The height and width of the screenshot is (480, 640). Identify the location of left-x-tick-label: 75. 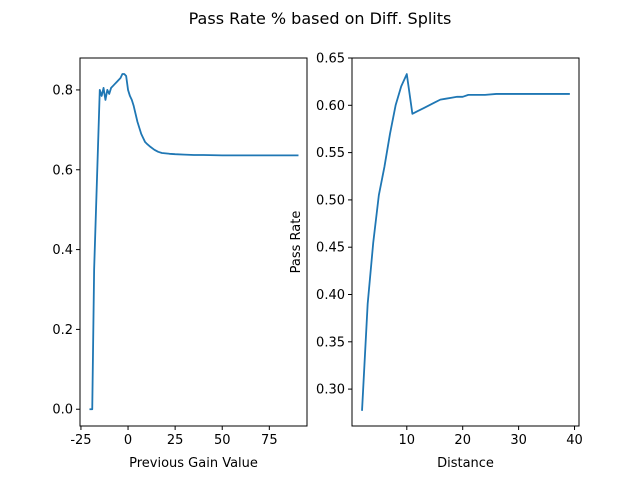
(269, 440).